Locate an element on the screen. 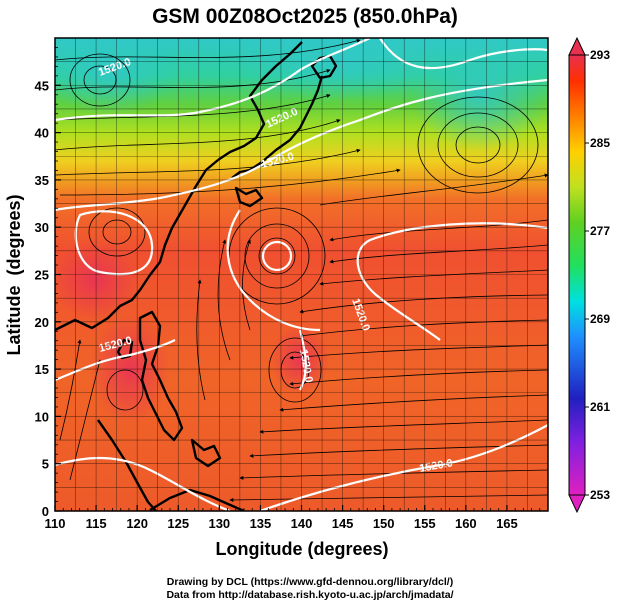 The height and width of the screenshot is (605, 619). x-tick-label: 160 is located at coordinates (466, 523).